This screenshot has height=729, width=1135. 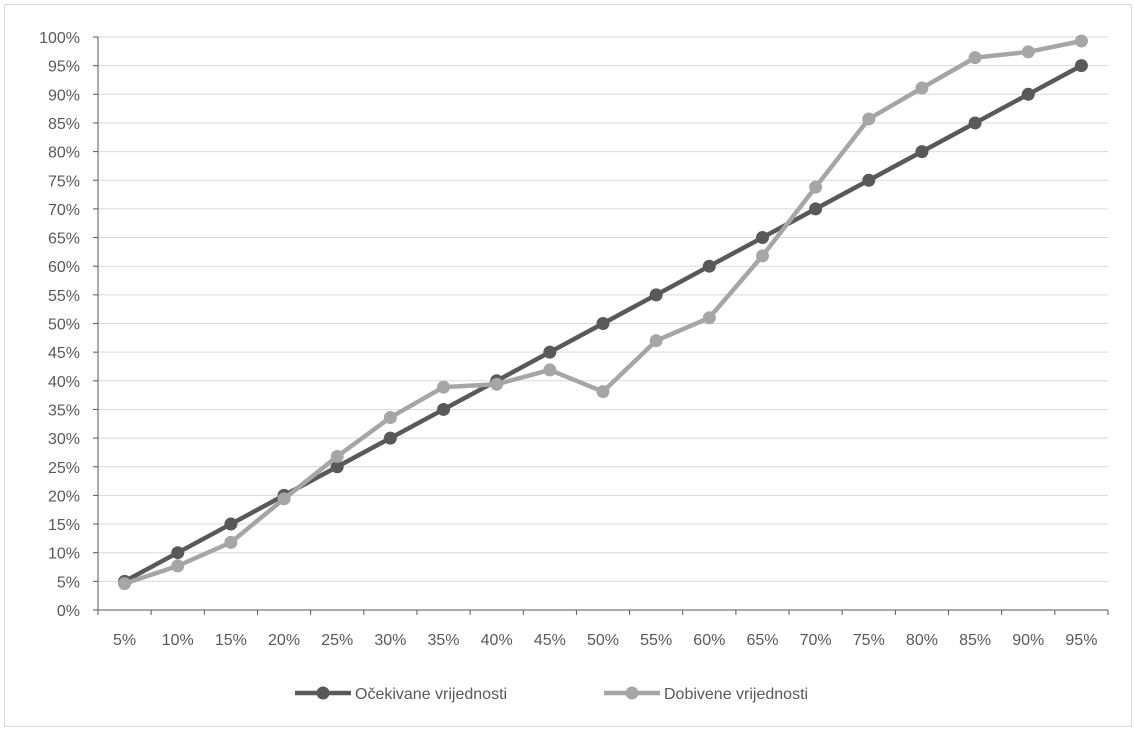 I want to click on y-tick-label: 25%, so click(x=64, y=468).